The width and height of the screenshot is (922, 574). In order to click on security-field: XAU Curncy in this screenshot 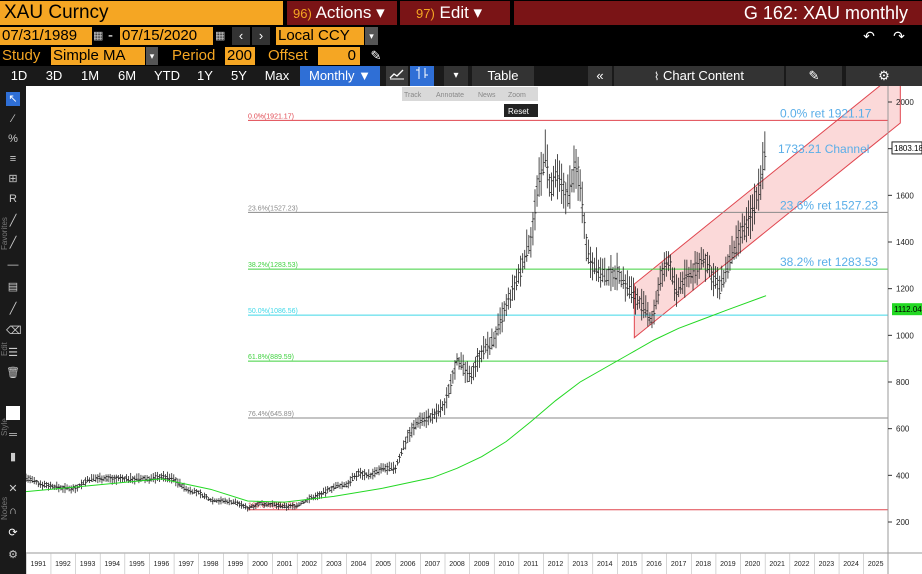, I will do `click(141, 13)`.